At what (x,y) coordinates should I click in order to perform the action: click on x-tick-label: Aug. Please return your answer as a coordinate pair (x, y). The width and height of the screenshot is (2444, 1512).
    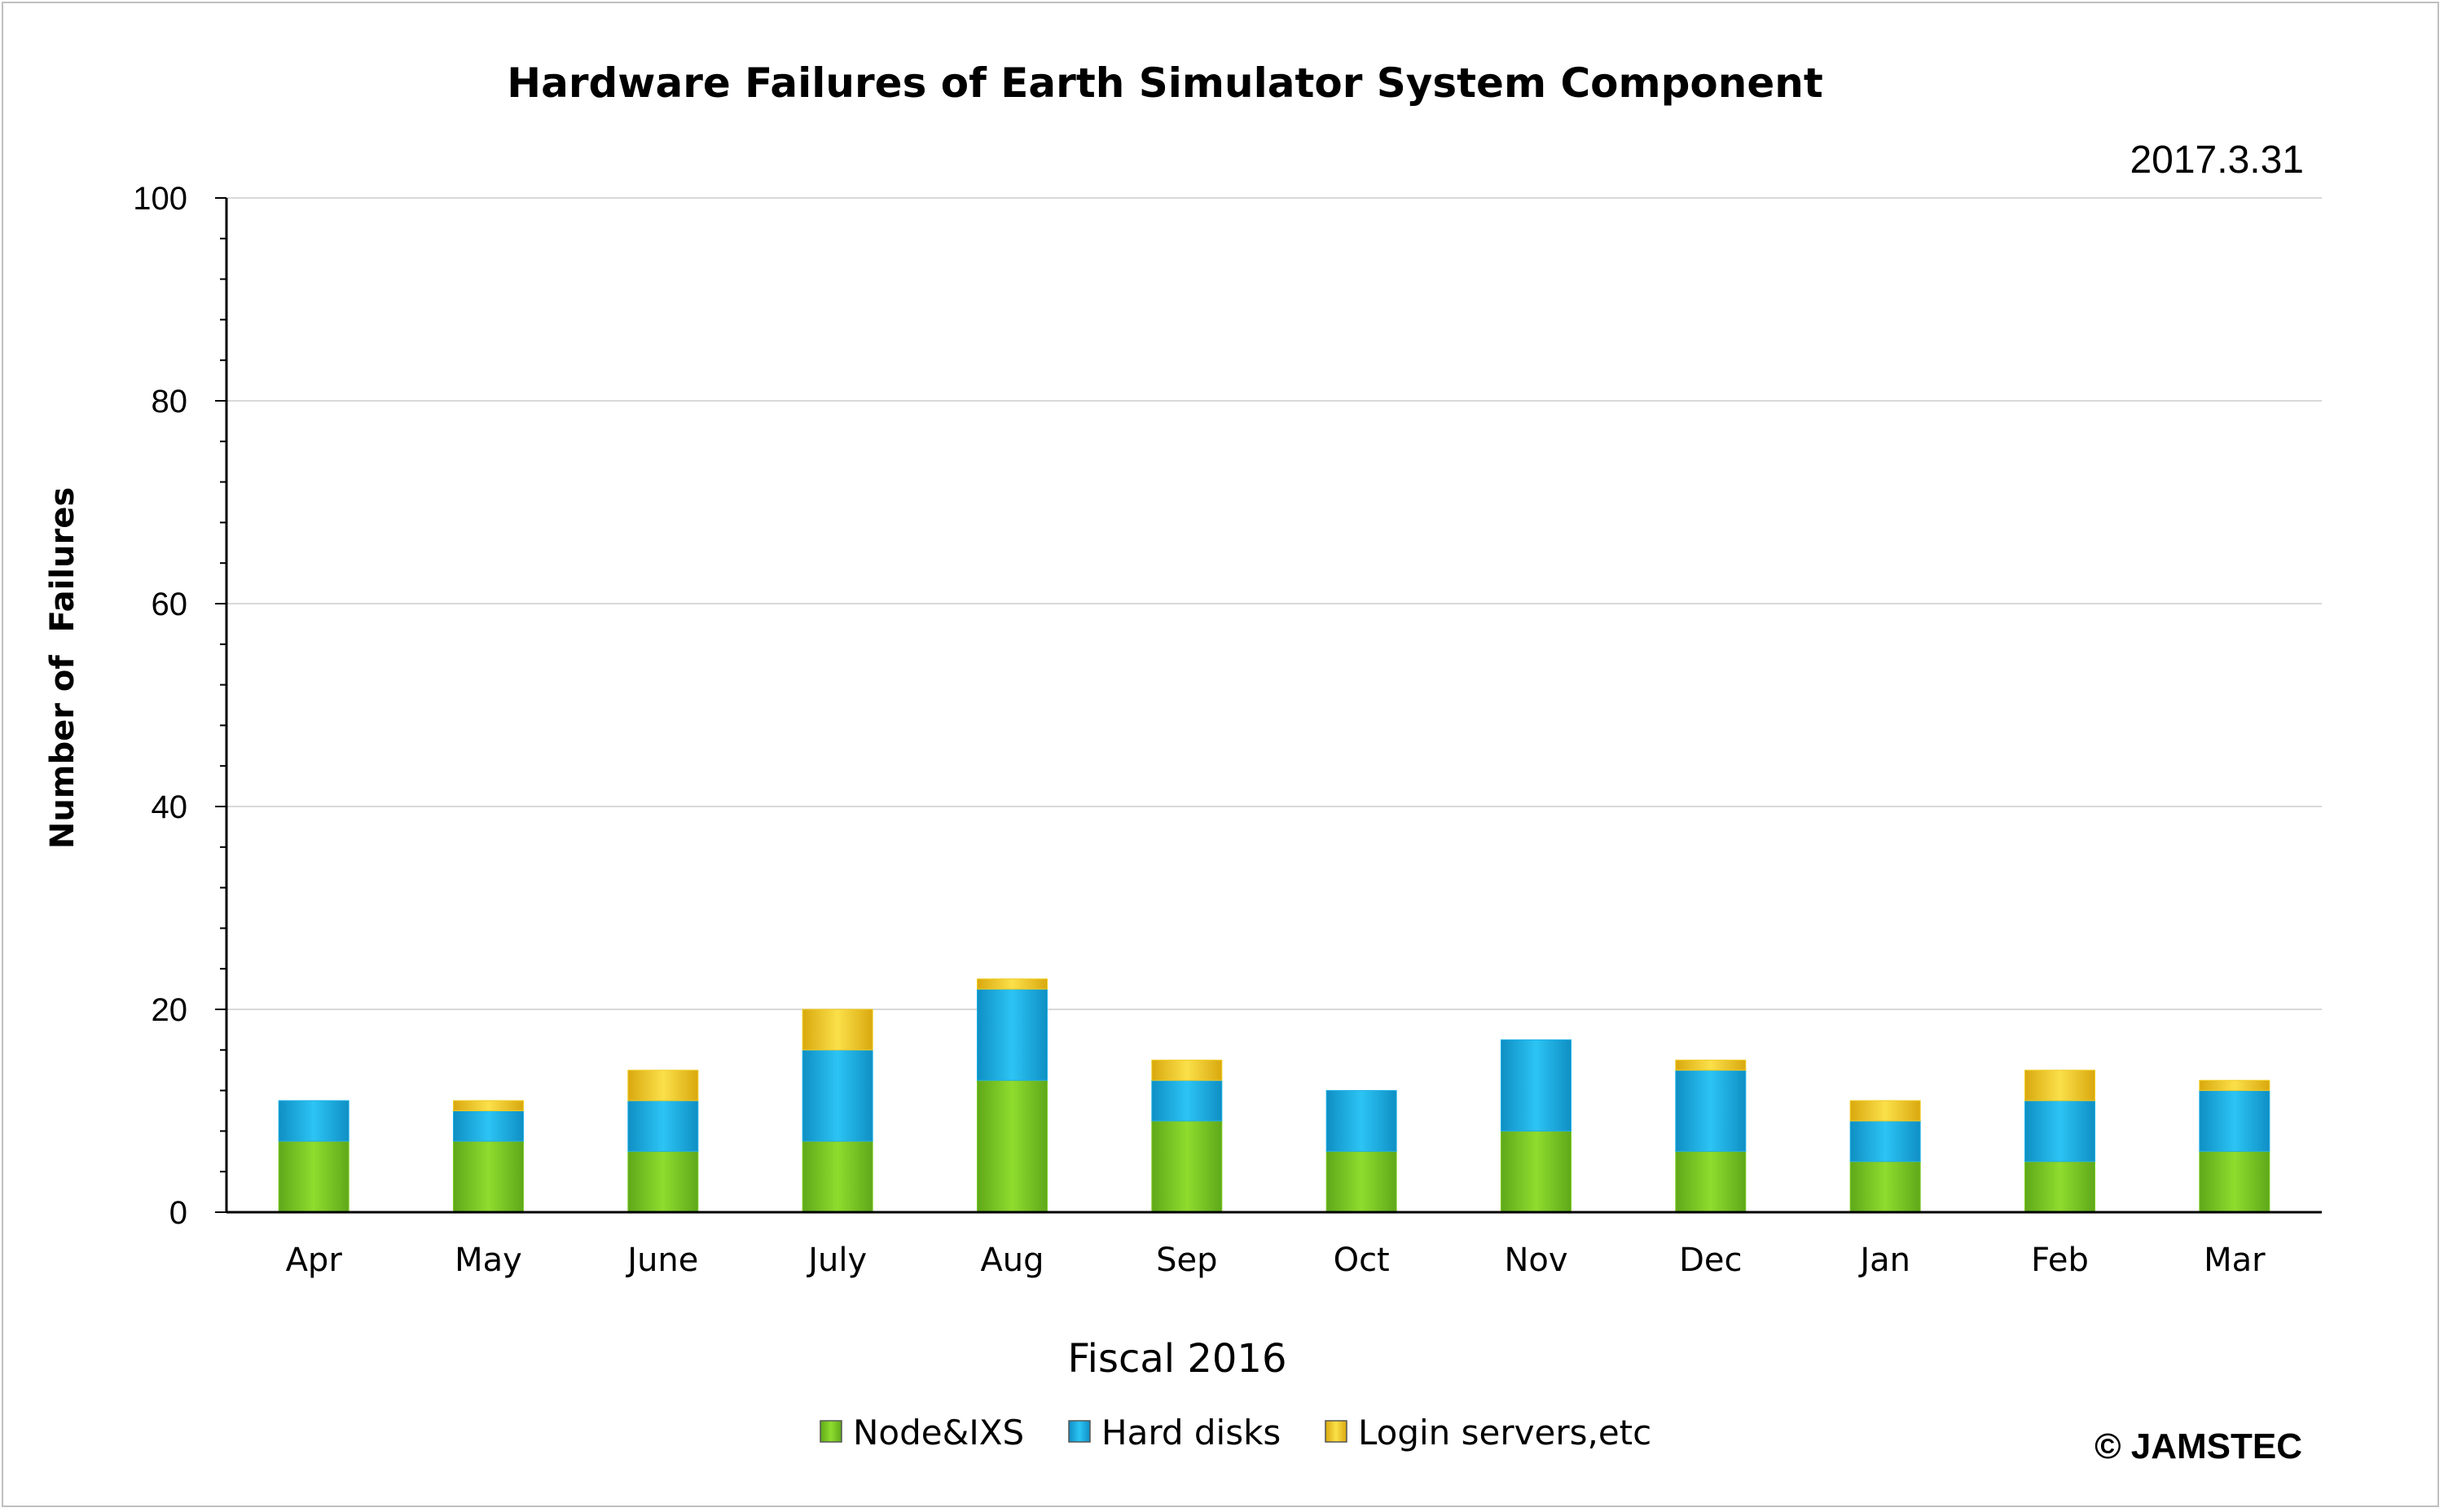
    Looking at the image, I should click on (1012, 1260).